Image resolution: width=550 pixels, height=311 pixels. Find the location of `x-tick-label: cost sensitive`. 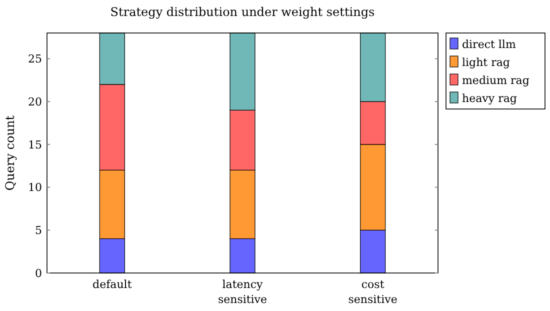

x-tick-label: cost sensitive is located at coordinates (373, 292).